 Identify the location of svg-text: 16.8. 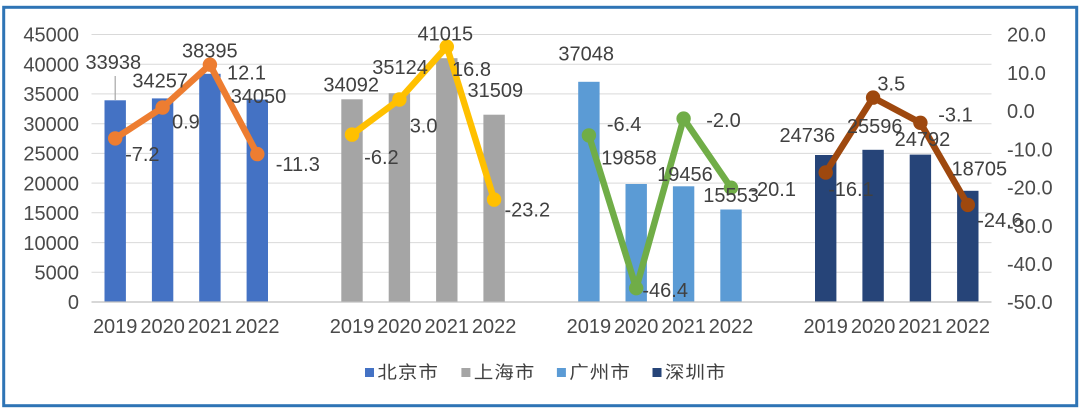
(471, 70).